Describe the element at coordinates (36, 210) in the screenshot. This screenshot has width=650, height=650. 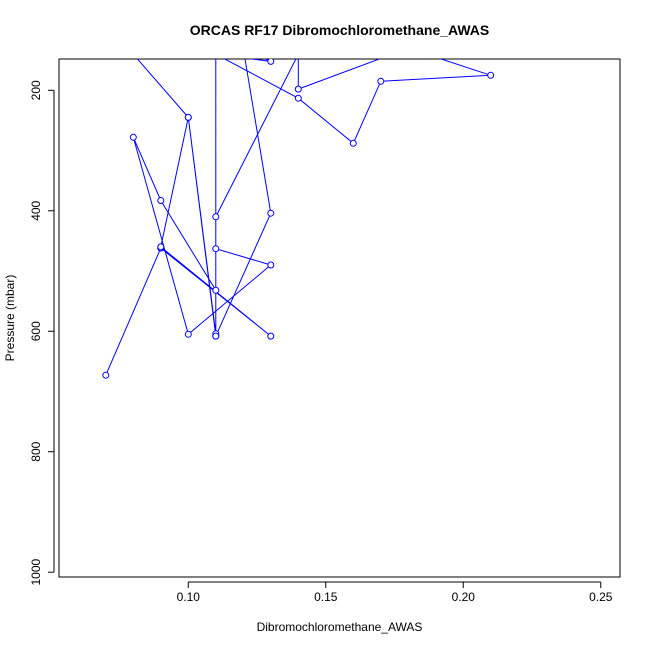
I see `y-tick-label: 400` at that location.